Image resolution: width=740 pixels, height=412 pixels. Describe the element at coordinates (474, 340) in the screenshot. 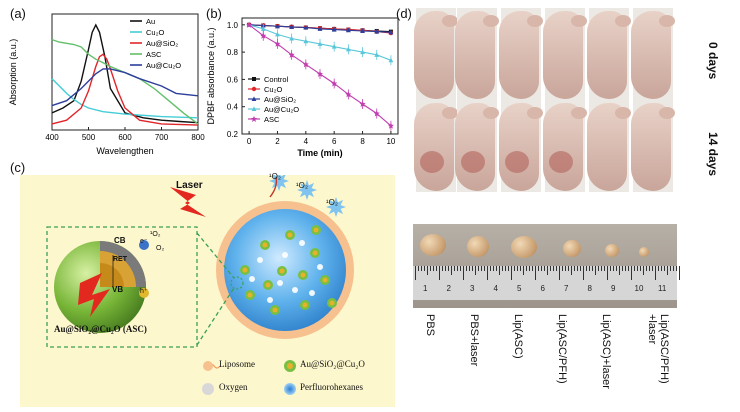

I see `group-label-1: PBS+laser` at that location.